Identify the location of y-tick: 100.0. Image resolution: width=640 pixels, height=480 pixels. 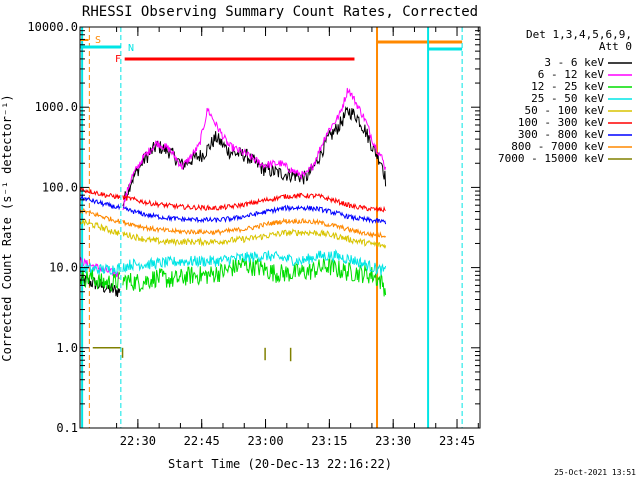
(261, 187).